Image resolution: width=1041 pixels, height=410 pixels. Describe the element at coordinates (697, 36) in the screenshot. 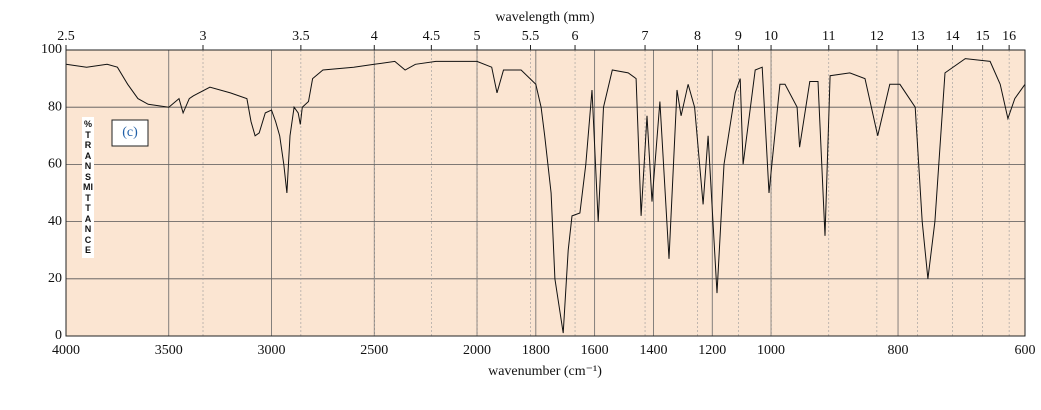

I see `x2-tick-label: 8` at that location.